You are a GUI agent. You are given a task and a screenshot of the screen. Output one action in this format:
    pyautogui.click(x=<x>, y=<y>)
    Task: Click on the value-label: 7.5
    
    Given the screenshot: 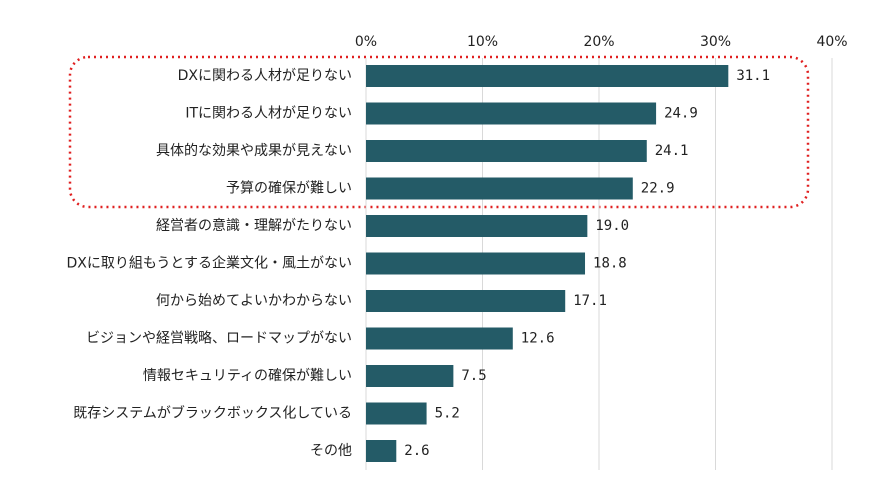 What is the action you would take?
    pyautogui.click(x=473, y=376)
    